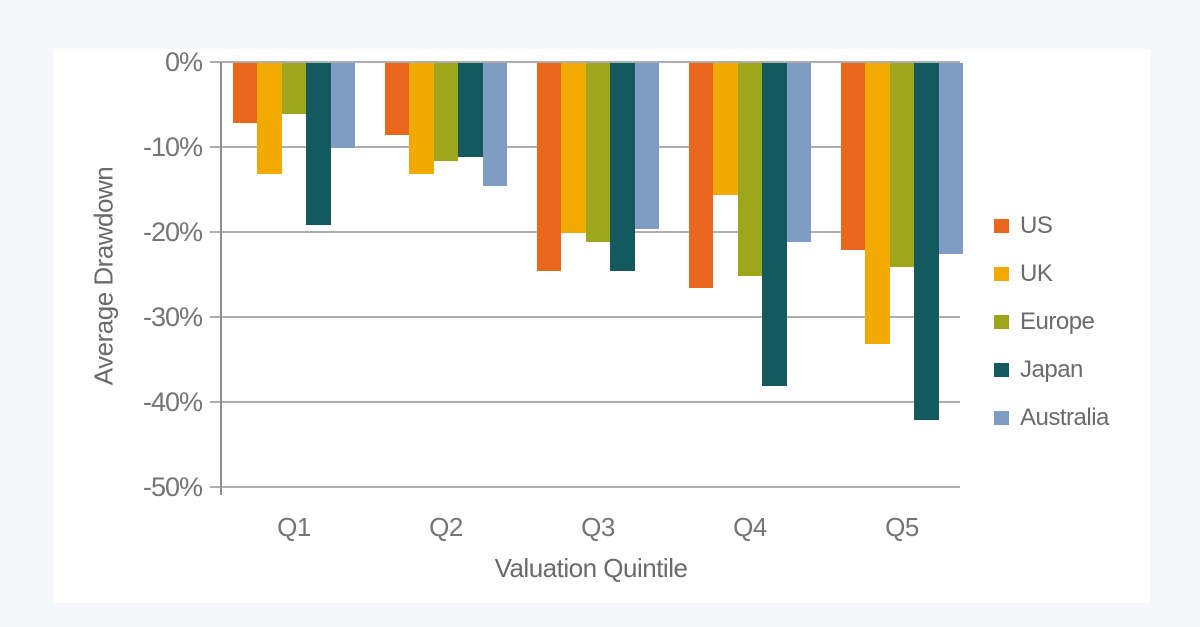  What do you see at coordinates (902, 275) in the screenshot?
I see `bar-group-Q5` at bounding box center [902, 275].